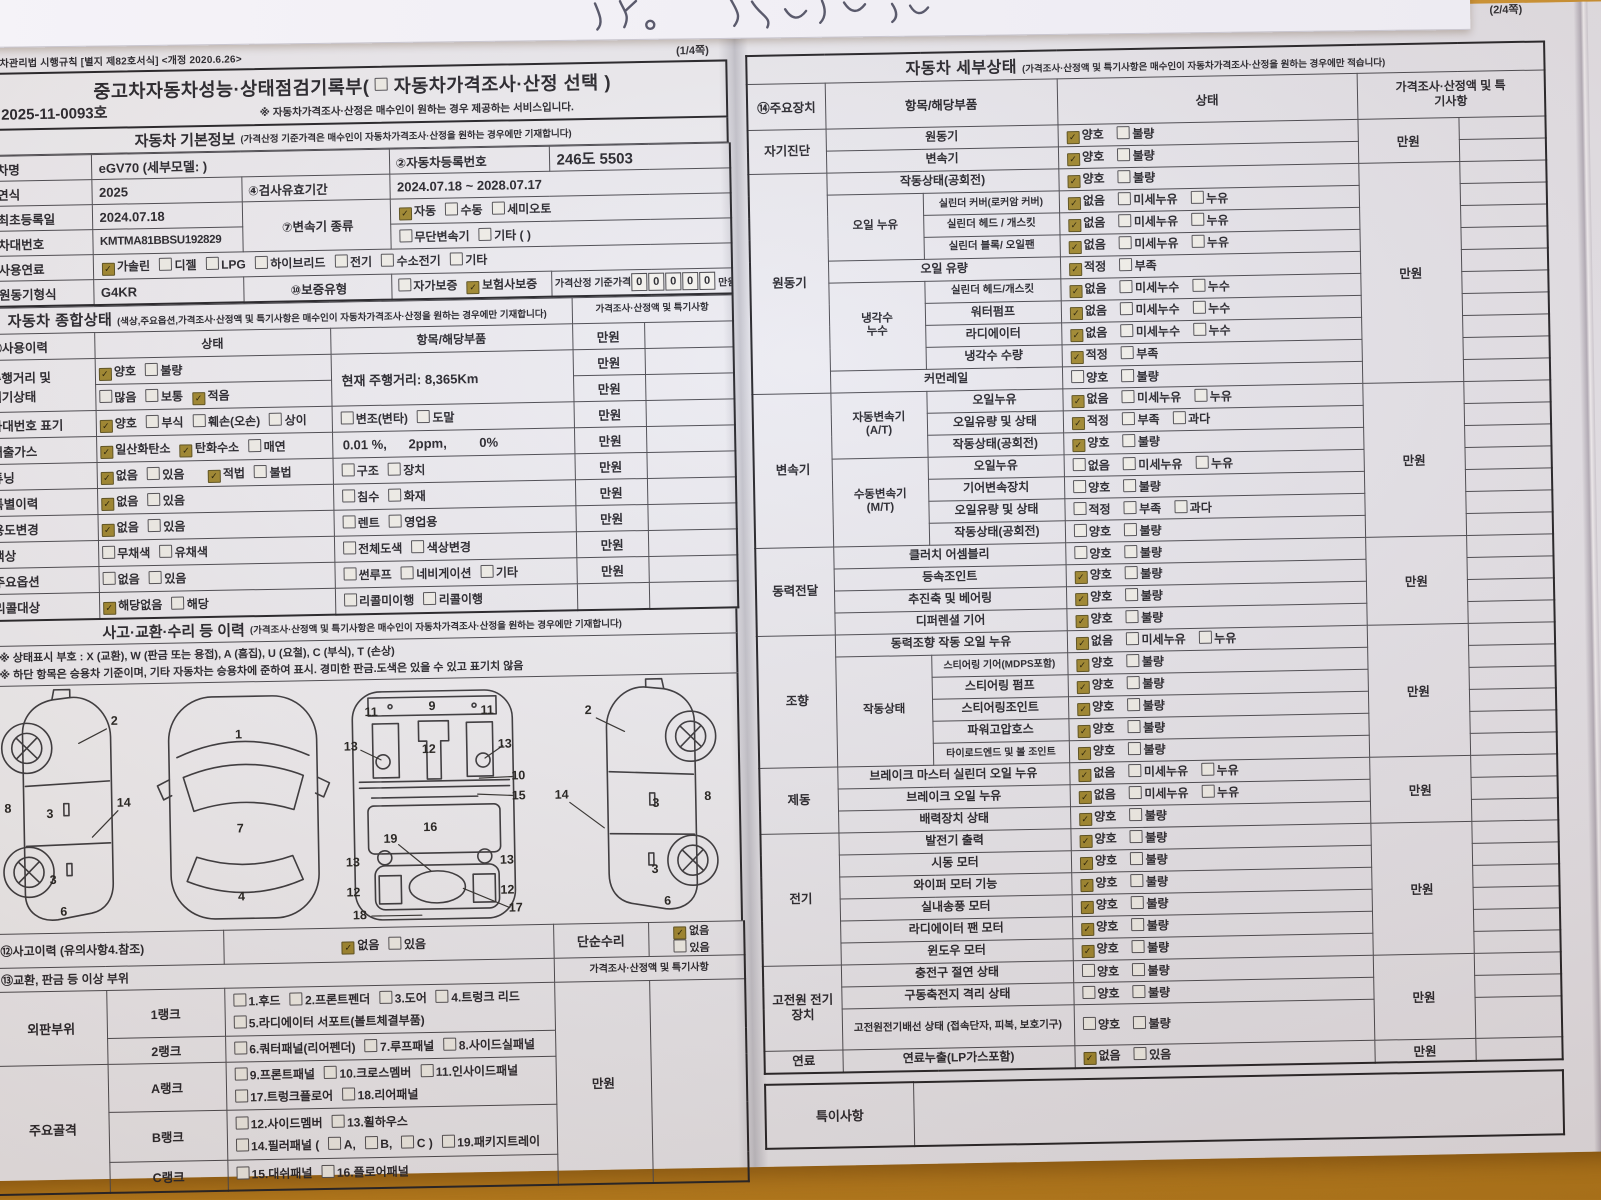 The height and width of the screenshot is (1200, 1601). I want to click on svg-text: 18, so click(360, 915).